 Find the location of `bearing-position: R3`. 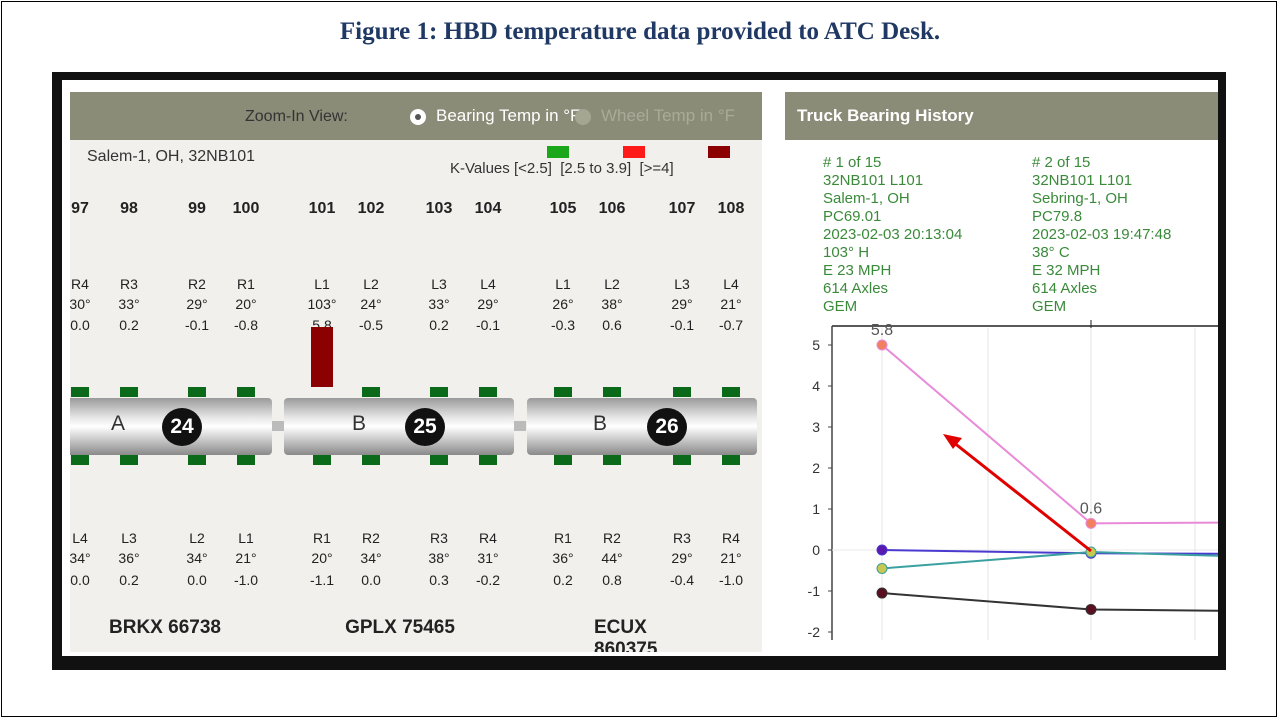

bearing-position: R3 is located at coordinates (682, 538).